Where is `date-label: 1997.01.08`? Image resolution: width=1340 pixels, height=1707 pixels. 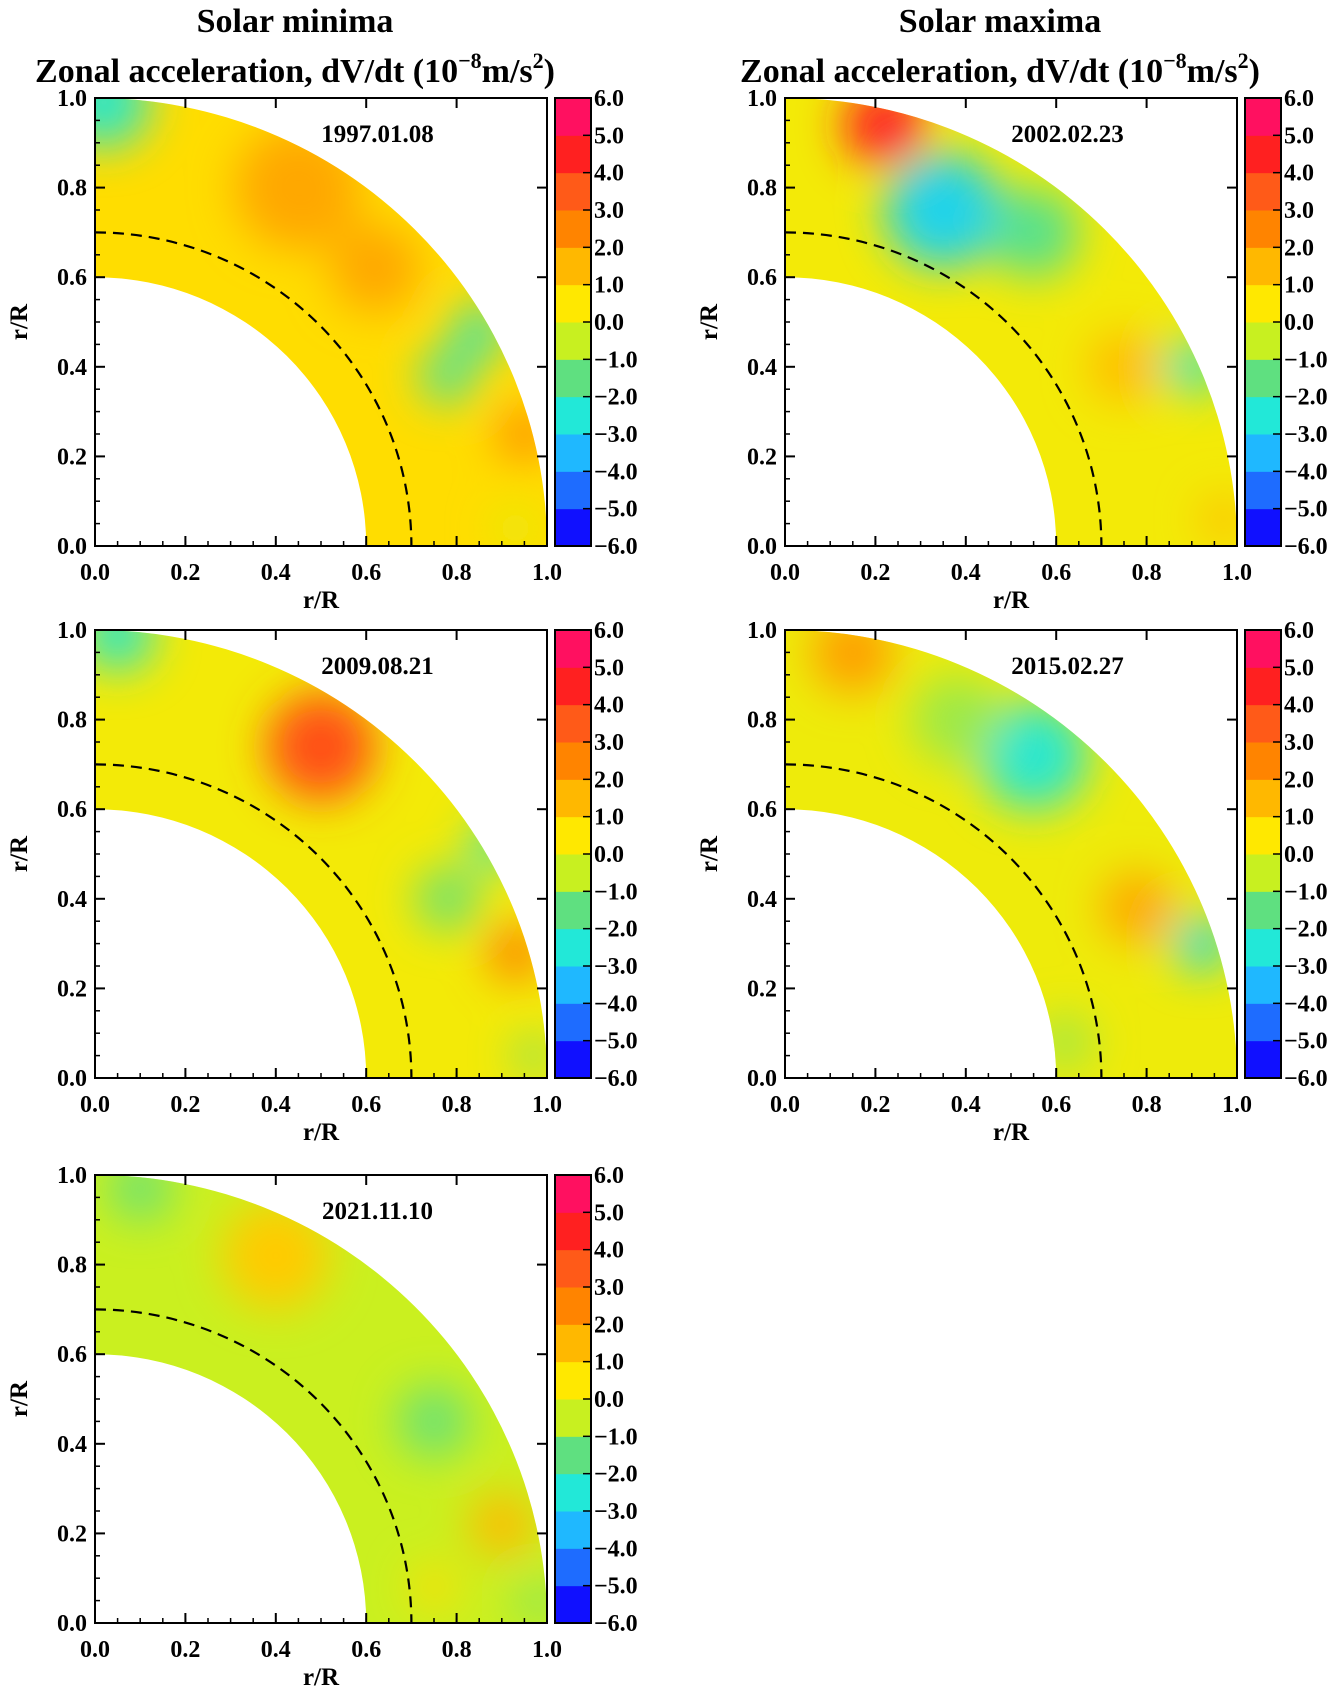
date-label: 1997.01.08 is located at coordinates (377, 134).